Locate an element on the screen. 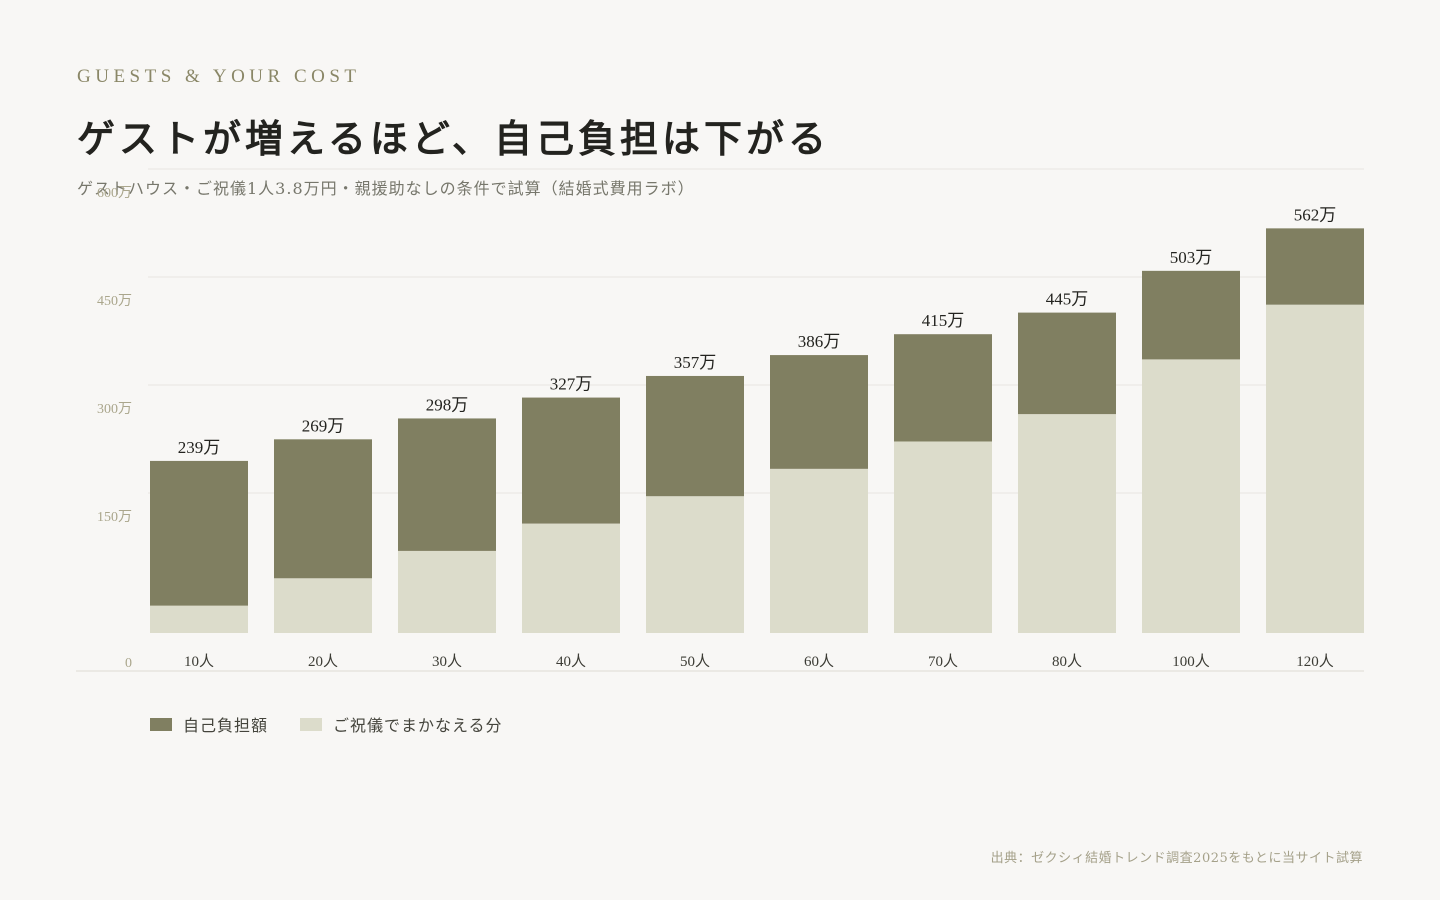 Image resolution: width=1440 pixels, height=900 pixels. bar-total-label: 445万 is located at coordinates (1067, 299).